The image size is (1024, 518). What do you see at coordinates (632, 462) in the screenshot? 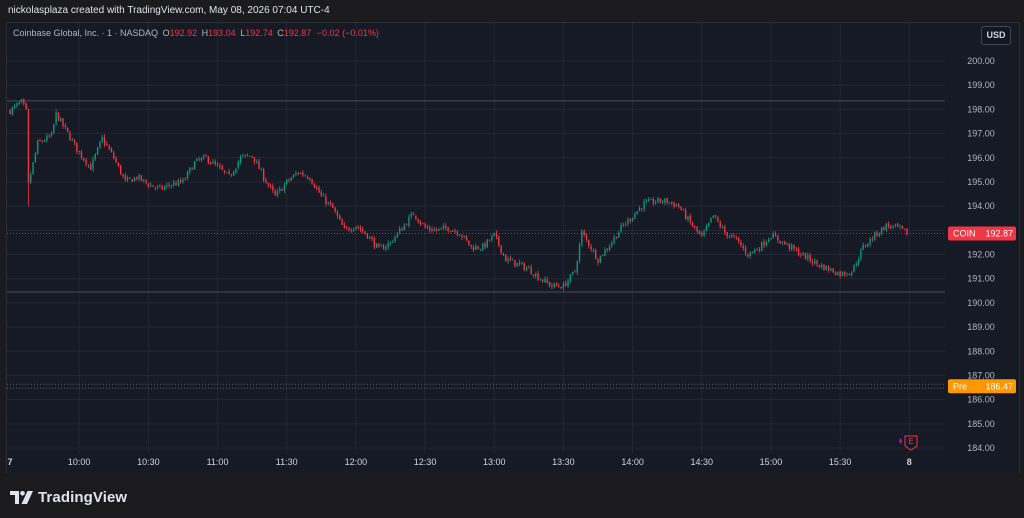
I see `x-tick-label: 14:00` at bounding box center [632, 462].